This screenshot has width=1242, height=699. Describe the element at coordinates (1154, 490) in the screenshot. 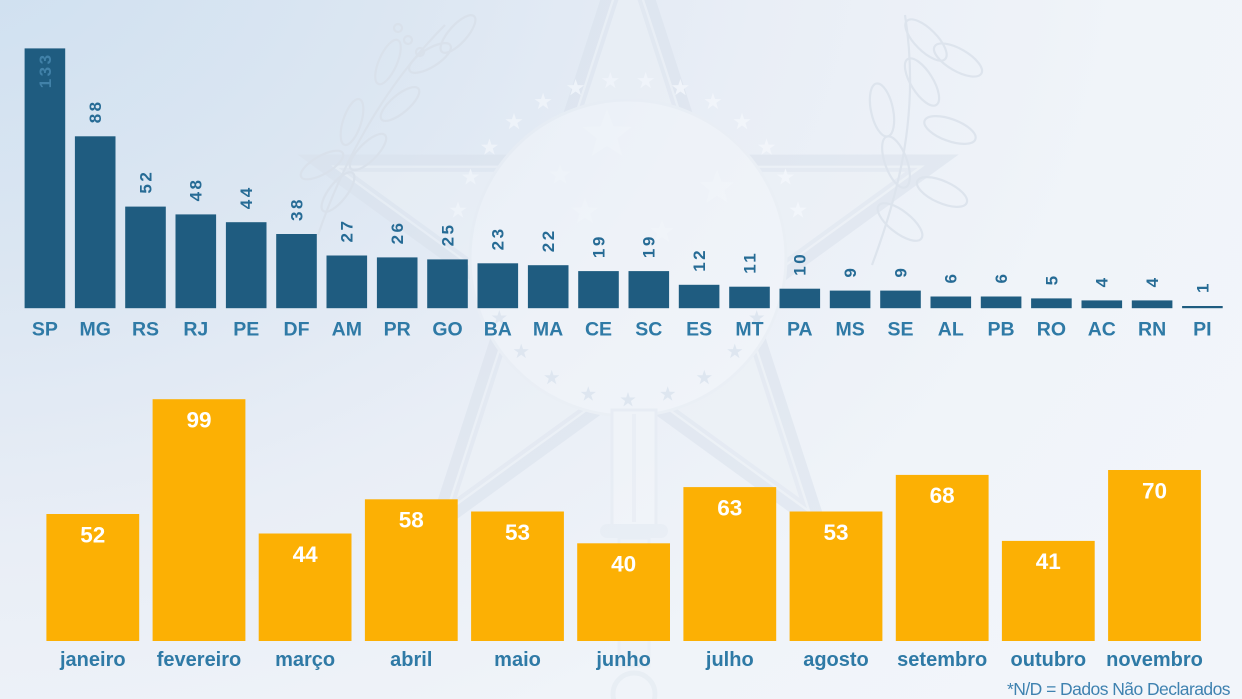

I see `svg-text: 70` at that location.